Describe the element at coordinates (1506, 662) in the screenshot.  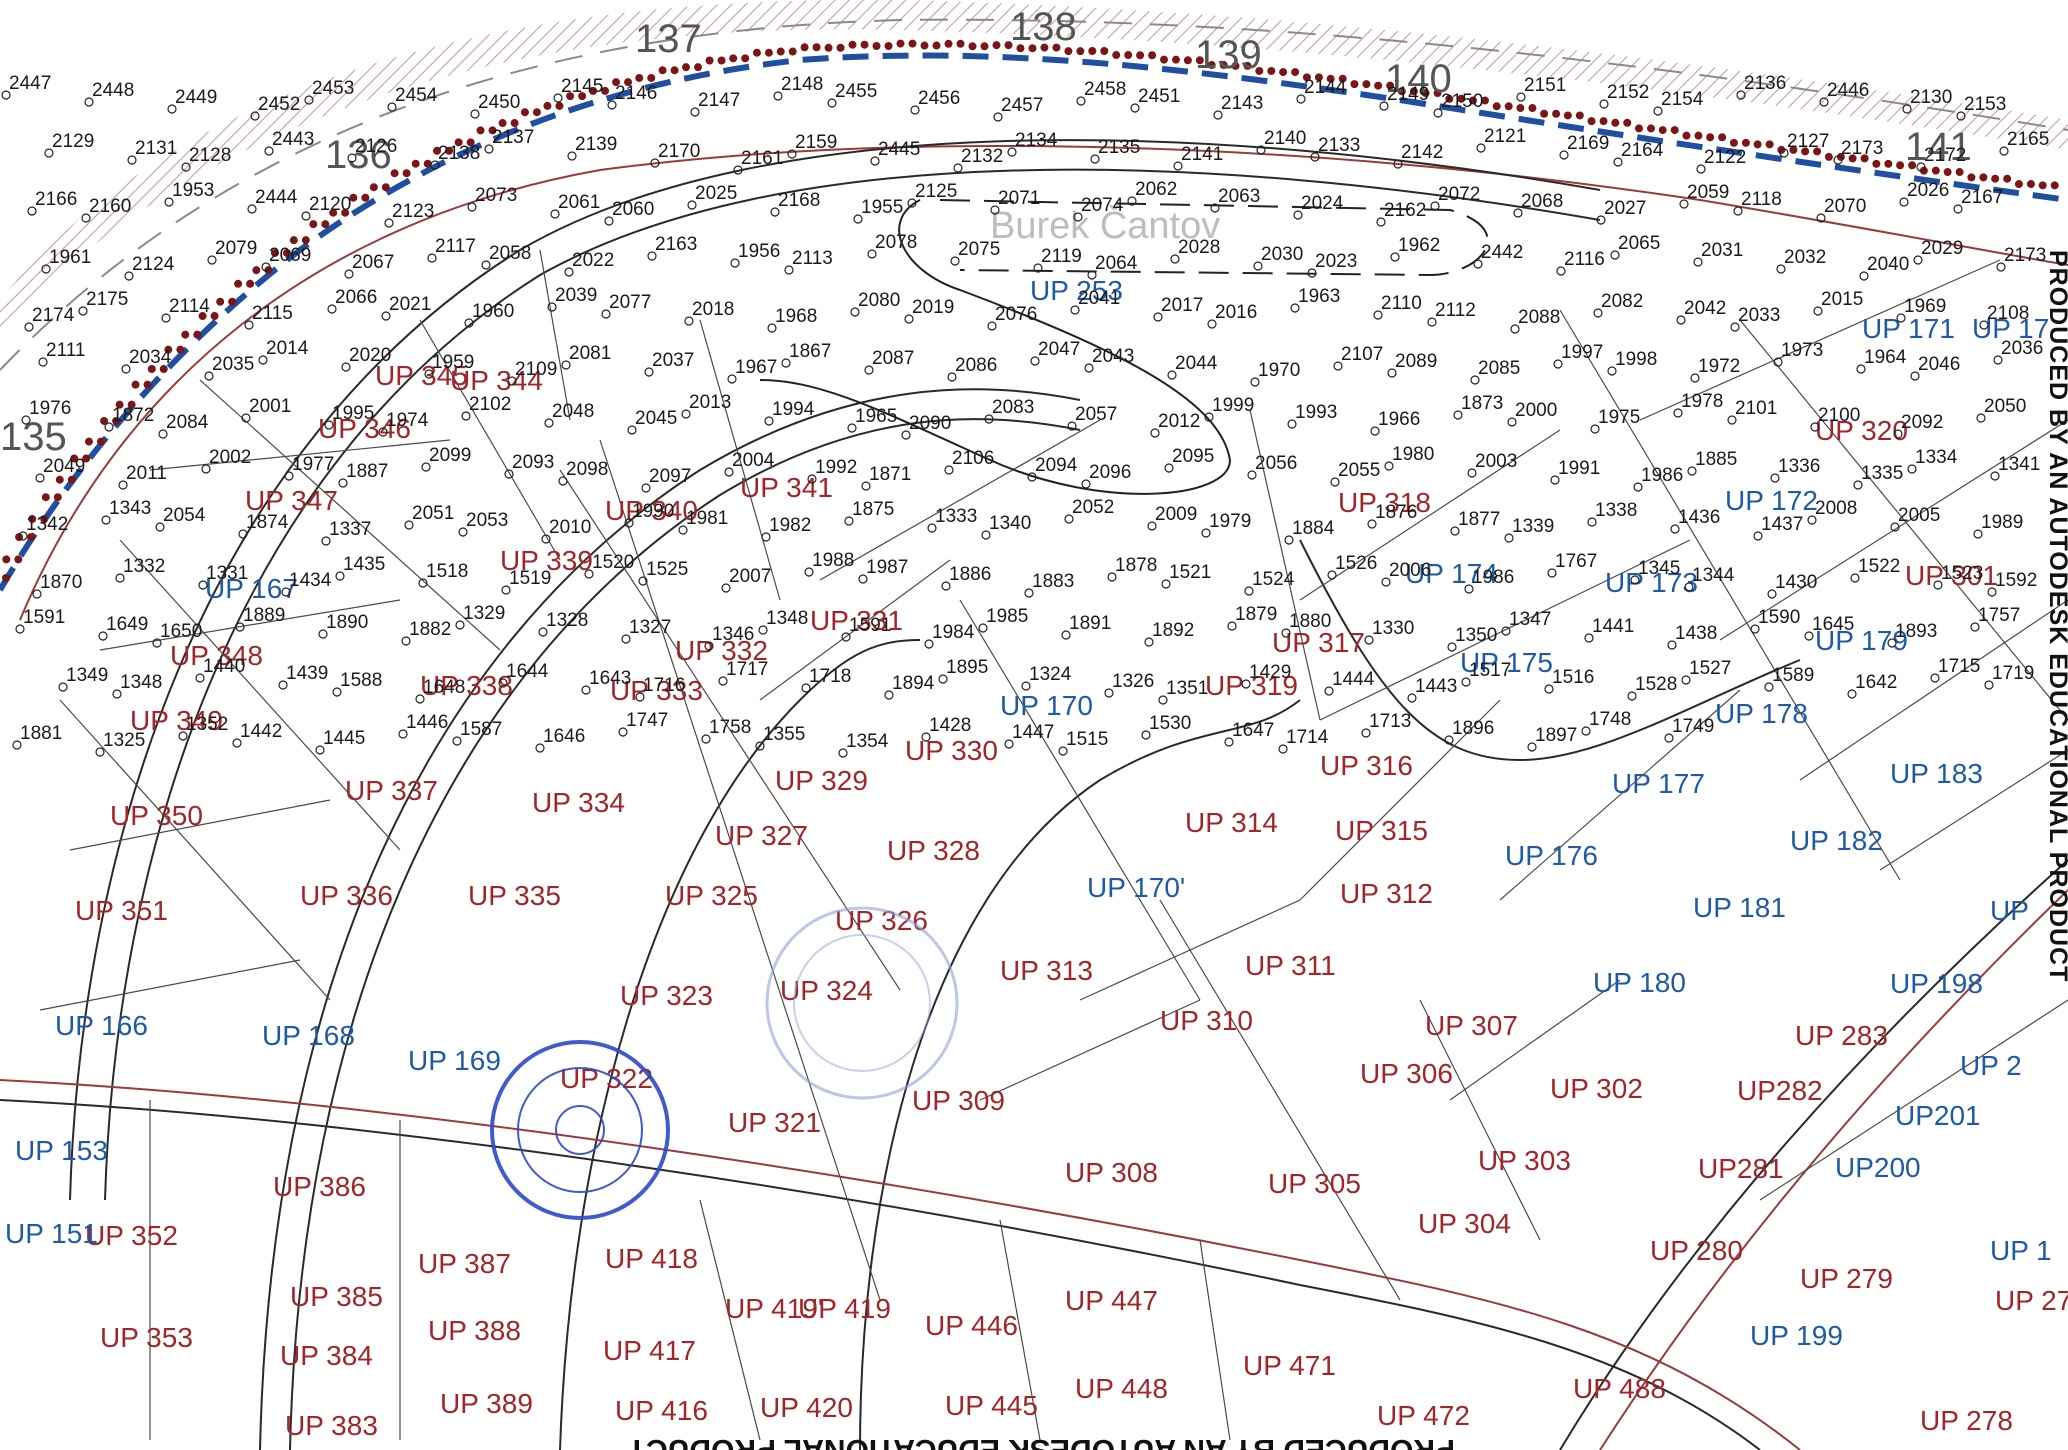
I see `parcel-label: UP 175` at that location.